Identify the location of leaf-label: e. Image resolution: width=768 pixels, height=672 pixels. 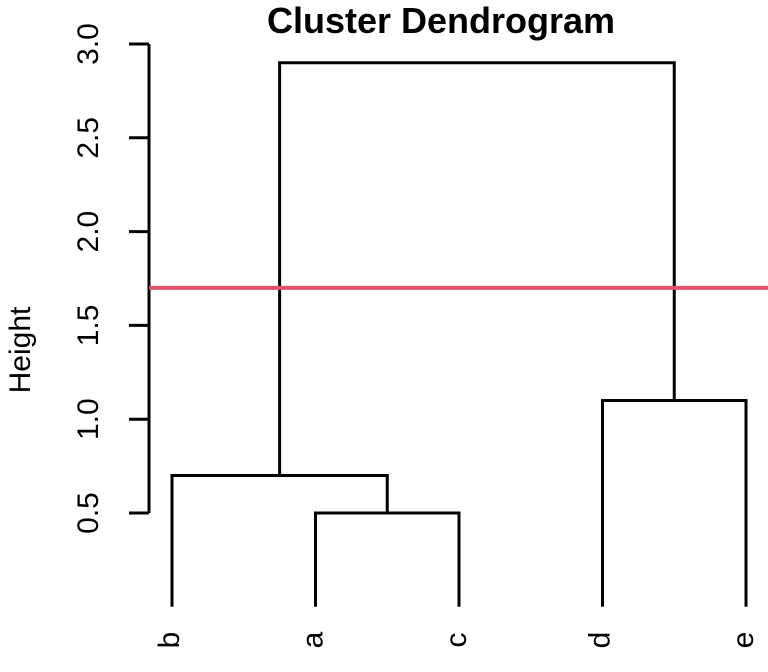
(743, 640).